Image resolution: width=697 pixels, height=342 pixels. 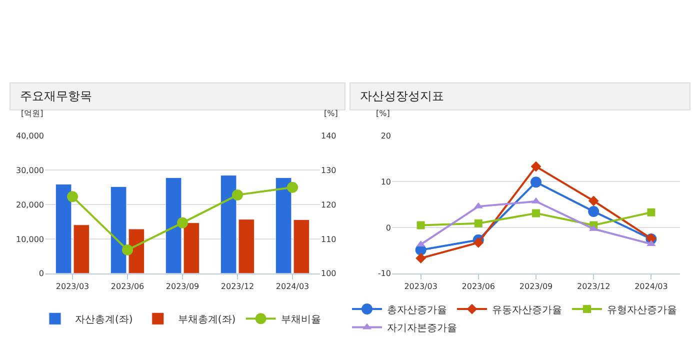 What do you see at coordinates (328, 136) in the screenshot?
I see `y2-tick-label: 140` at bounding box center [328, 136].